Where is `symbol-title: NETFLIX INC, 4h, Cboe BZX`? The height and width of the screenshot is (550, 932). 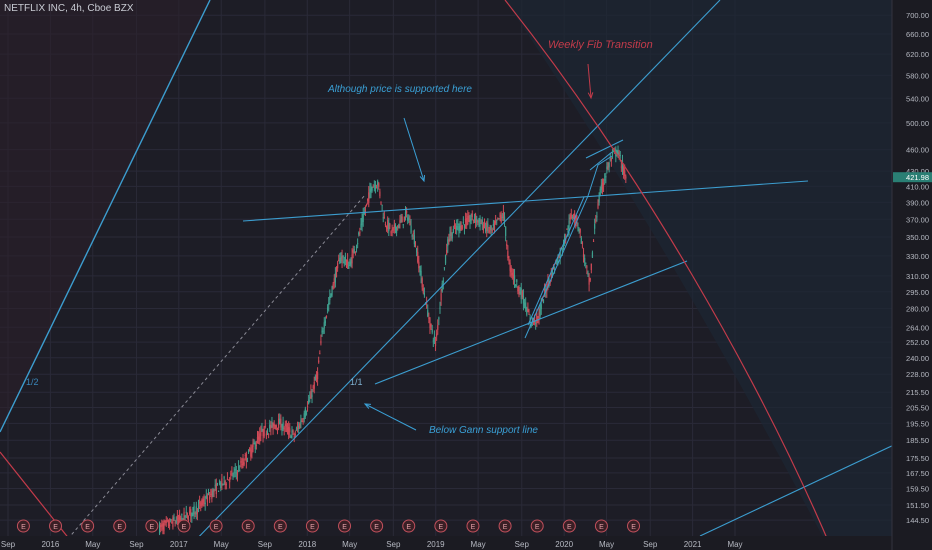
symbol-title: NETFLIX INC, 4h, Cboe BZX is located at coordinates (69, 8).